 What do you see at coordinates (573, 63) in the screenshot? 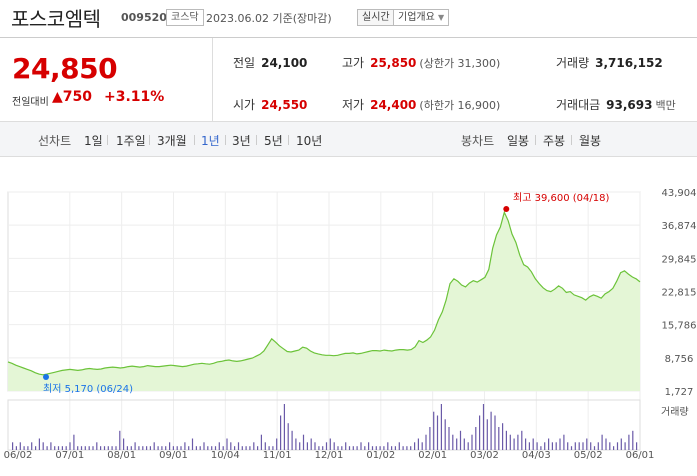
I see `stat-label: 거래량` at bounding box center [573, 63].